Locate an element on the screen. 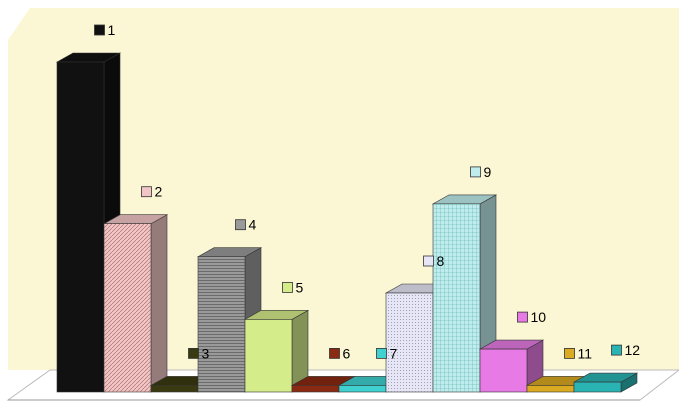  category-label: 9 is located at coordinates (488, 172).